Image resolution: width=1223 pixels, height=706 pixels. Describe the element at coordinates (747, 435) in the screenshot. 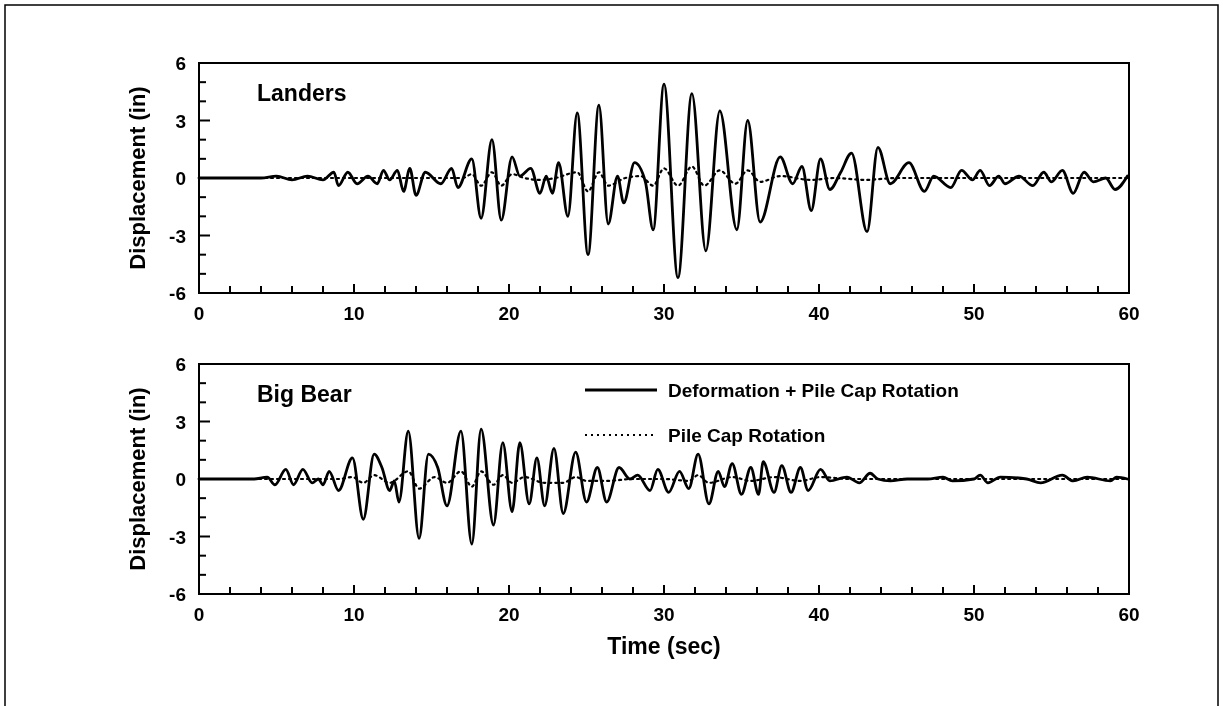

I see `legend-label: Pile Cap Rotation` at that location.